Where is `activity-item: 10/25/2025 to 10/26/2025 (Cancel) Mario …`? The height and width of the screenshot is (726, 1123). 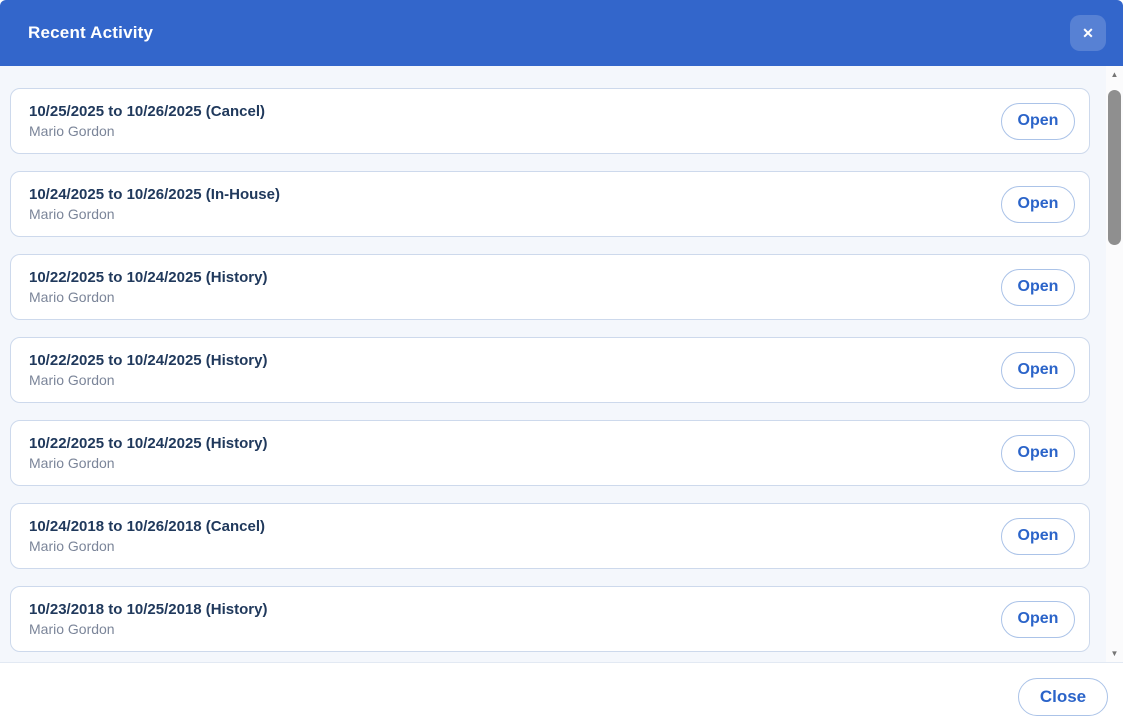 activity-item: 10/25/2025 to 10/26/2025 (Cancel) Mario … is located at coordinates (550, 121).